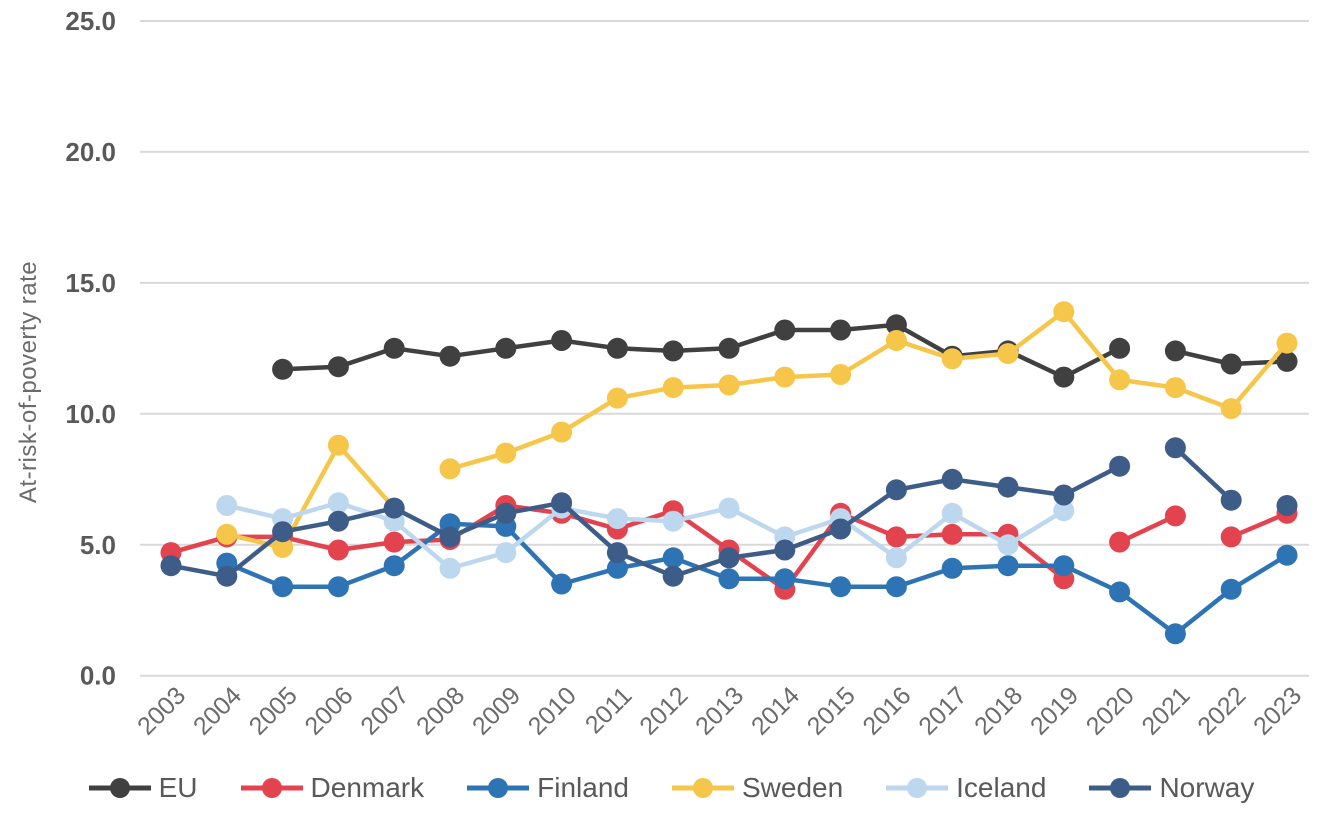  What do you see at coordinates (1287, 343) in the screenshot?
I see `point-sweden-2023` at bounding box center [1287, 343].